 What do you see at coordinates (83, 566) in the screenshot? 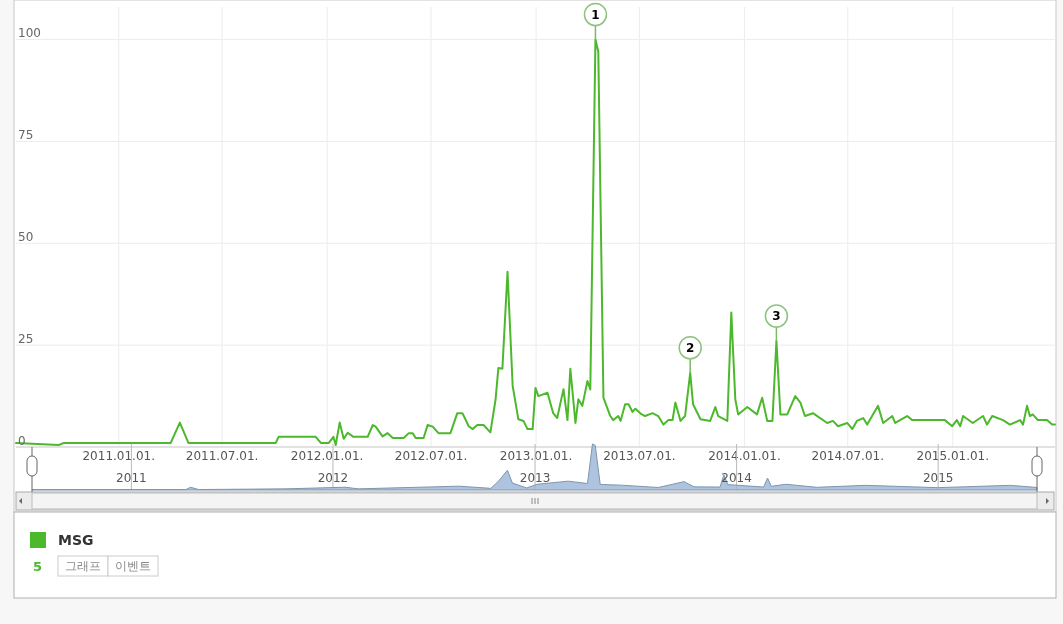
I see `text: 그래프` at bounding box center [83, 566].